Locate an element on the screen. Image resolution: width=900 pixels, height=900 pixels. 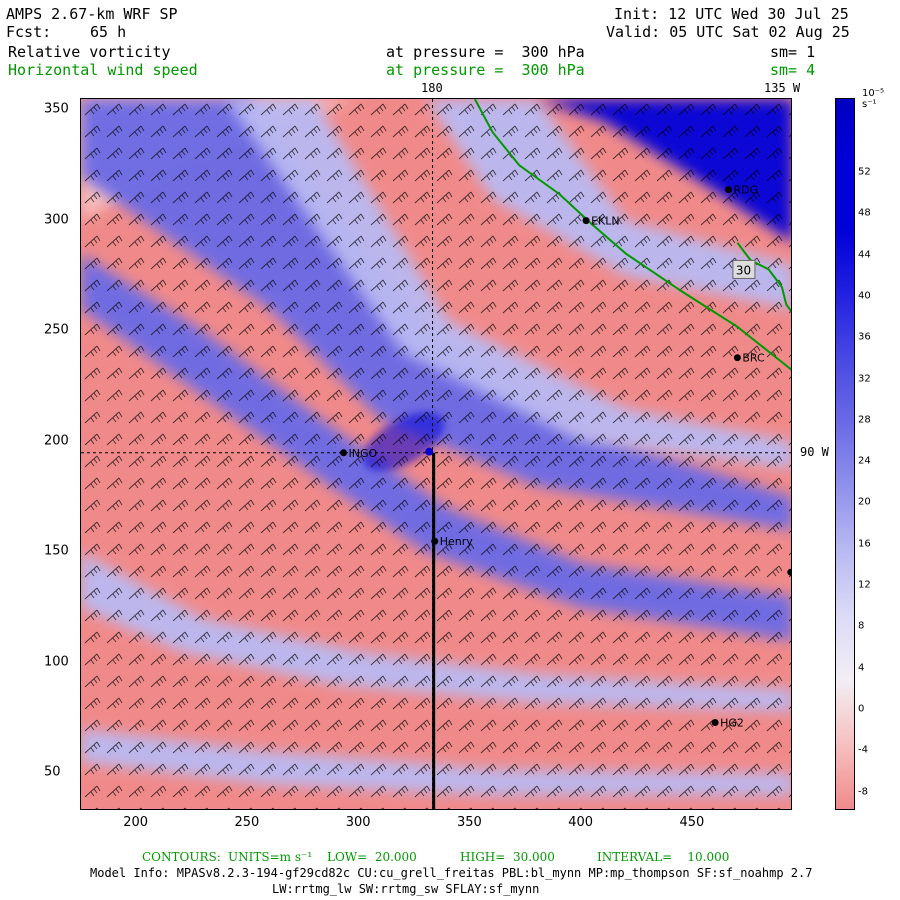
contours-units: UNITS=m s⁻¹ is located at coordinates (270, 857).